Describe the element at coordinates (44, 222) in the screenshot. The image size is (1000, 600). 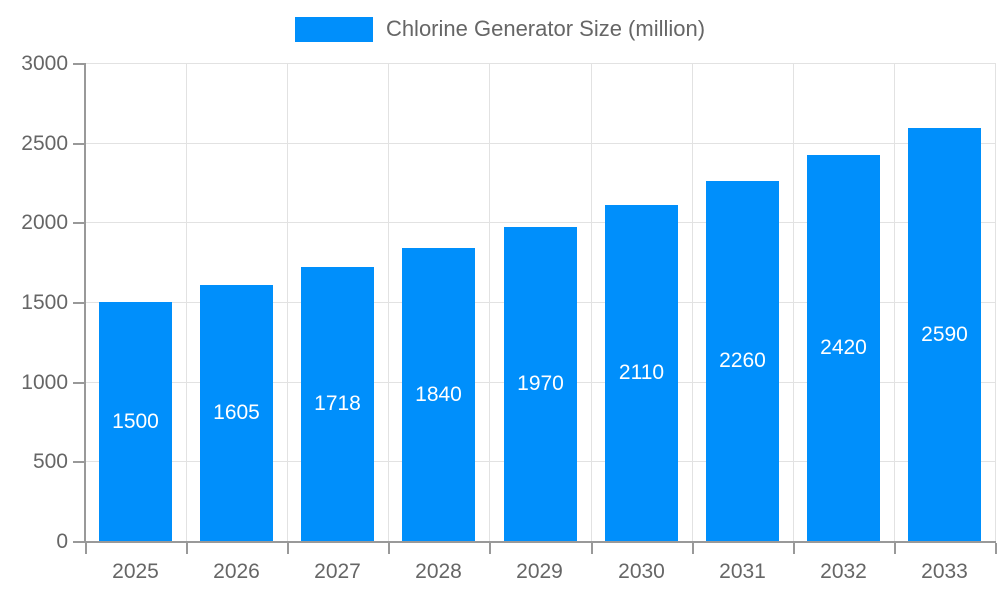
I see `y-axis-label: 2000` at that location.